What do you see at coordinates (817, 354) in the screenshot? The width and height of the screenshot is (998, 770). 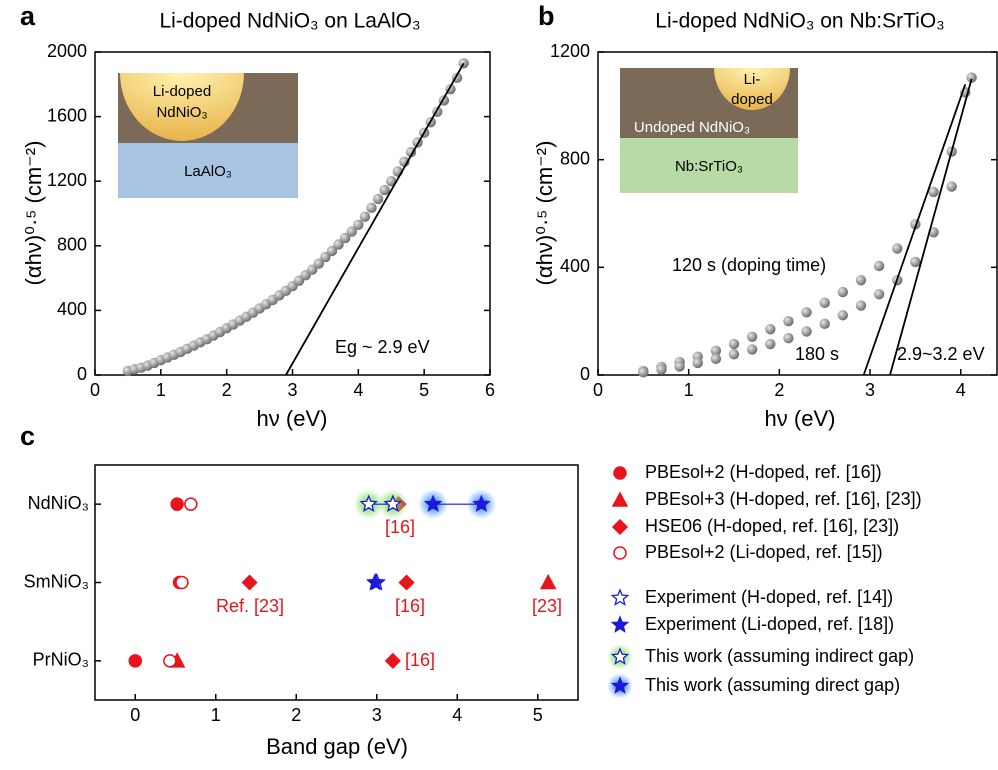 I see `annotation: 180 s` at bounding box center [817, 354].